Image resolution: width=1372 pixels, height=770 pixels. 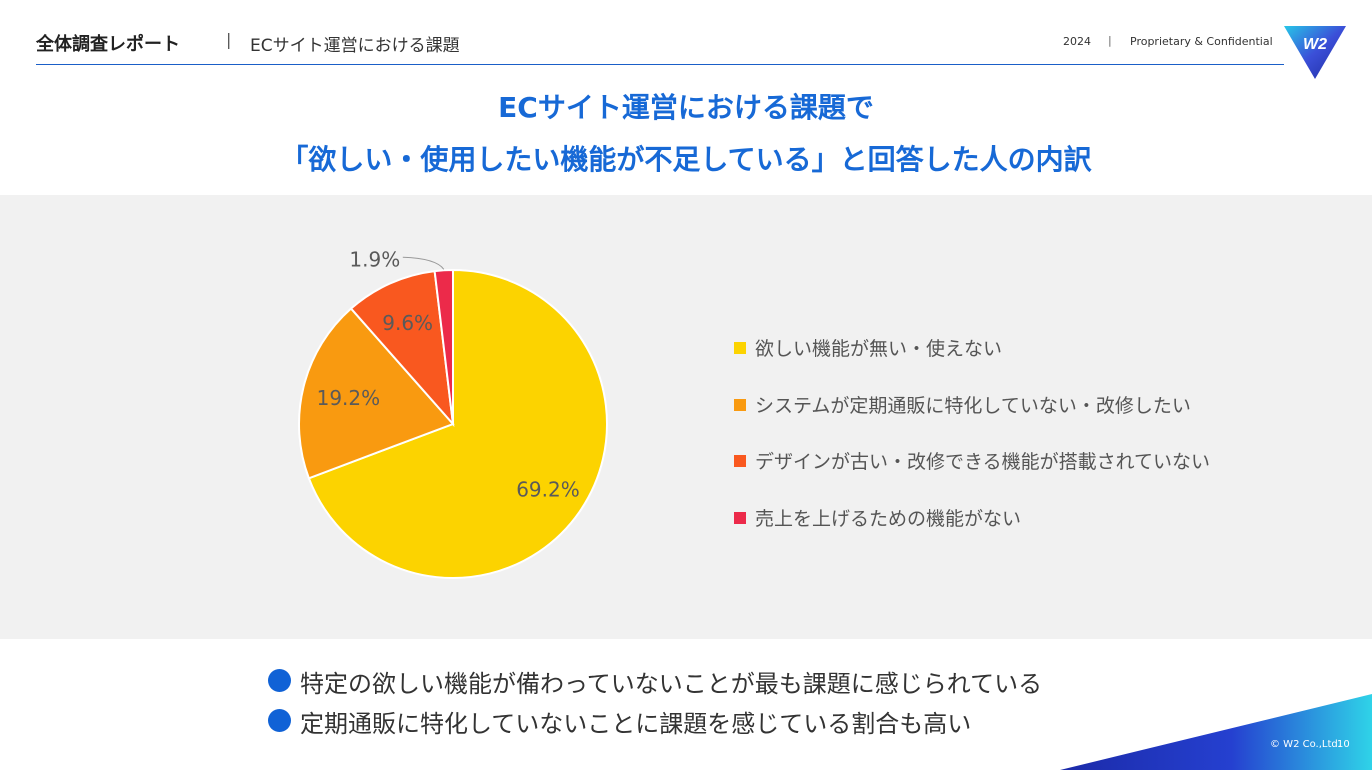 I want to click on legend-label: デザインが古い・改修できる機能が搭載されていない, so click(x=983, y=462).